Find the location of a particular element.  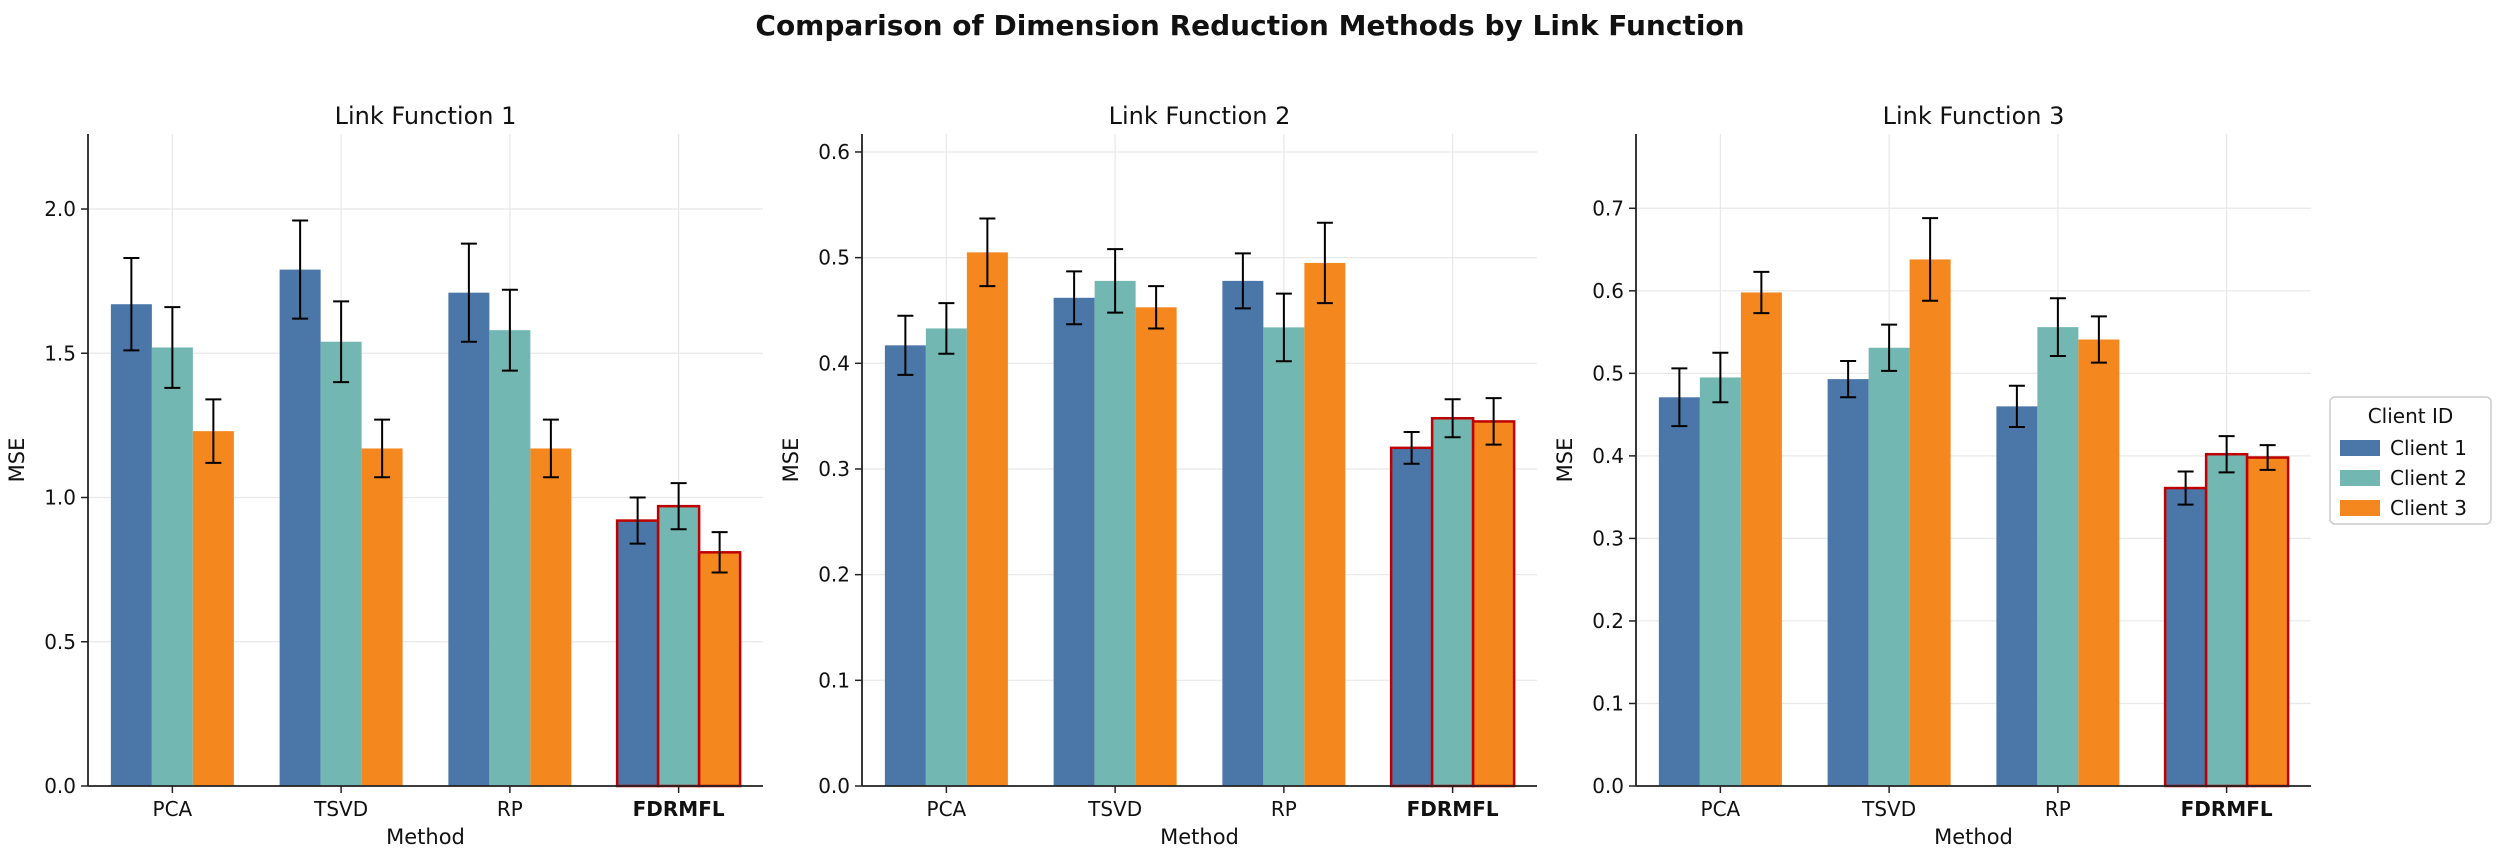

legend-label: Client 1 is located at coordinates (2428, 448).